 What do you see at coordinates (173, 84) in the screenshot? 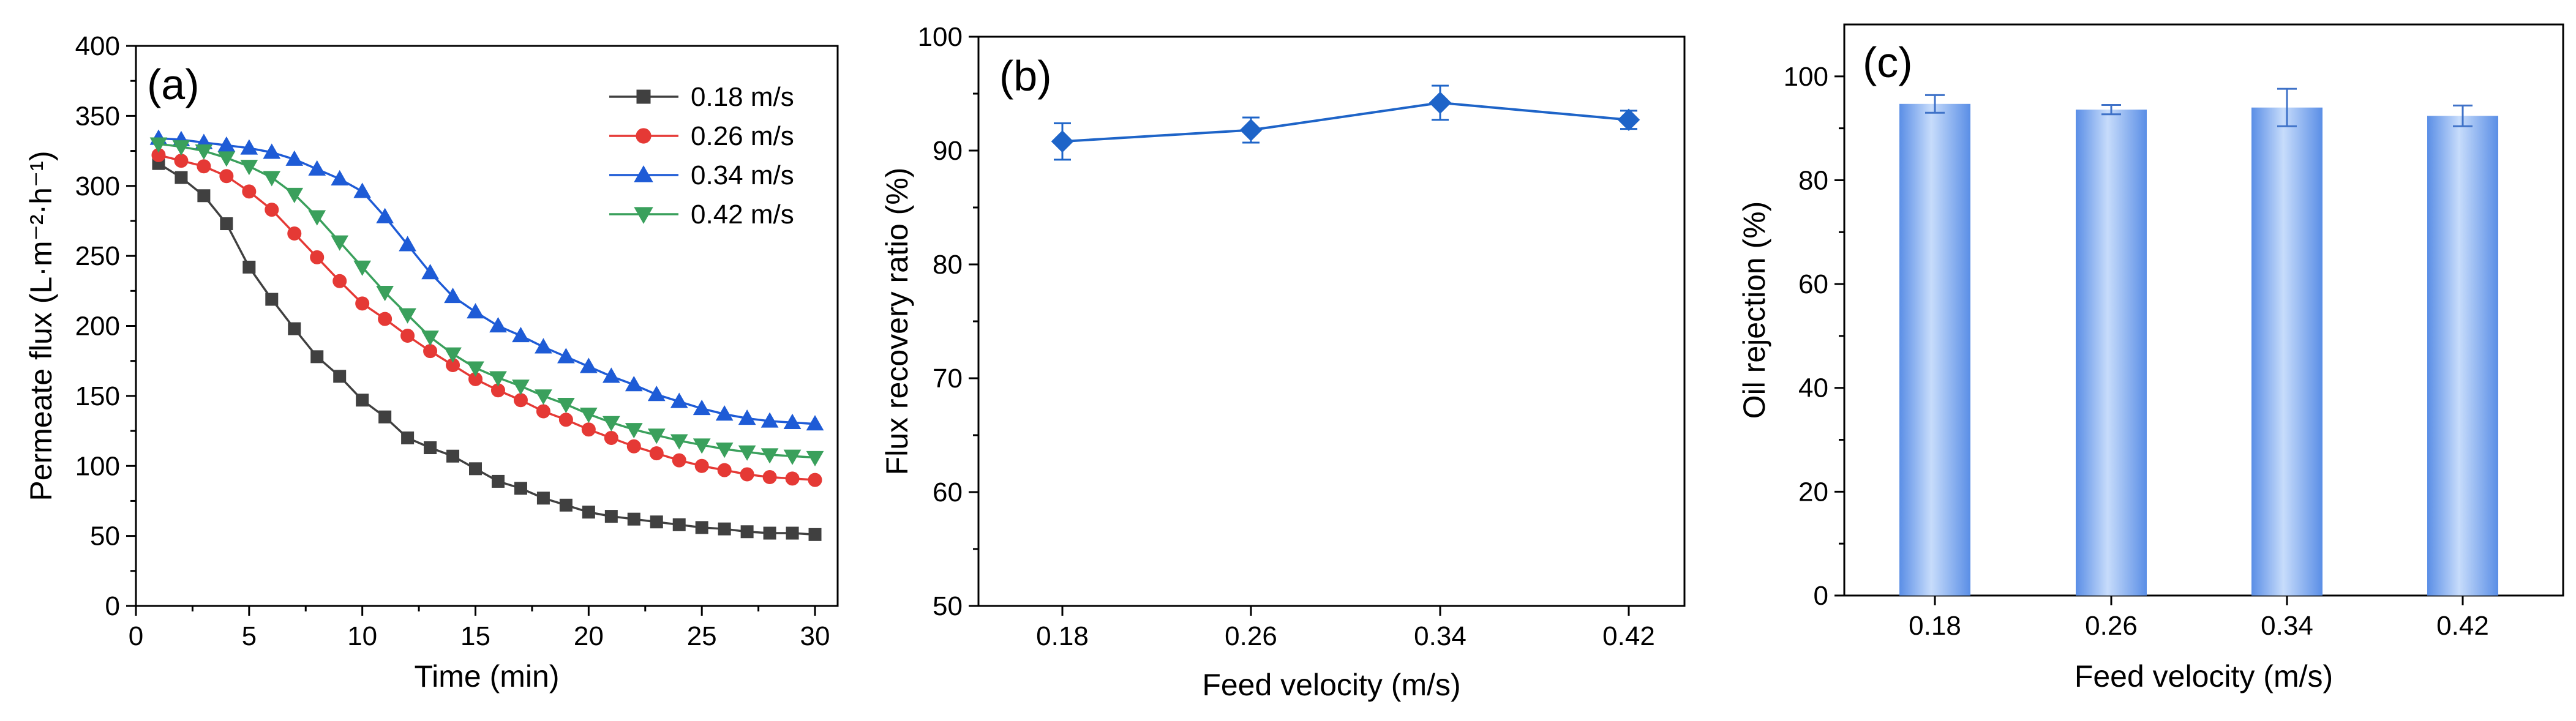
I see `panel-a-label: (a)` at bounding box center [173, 84].